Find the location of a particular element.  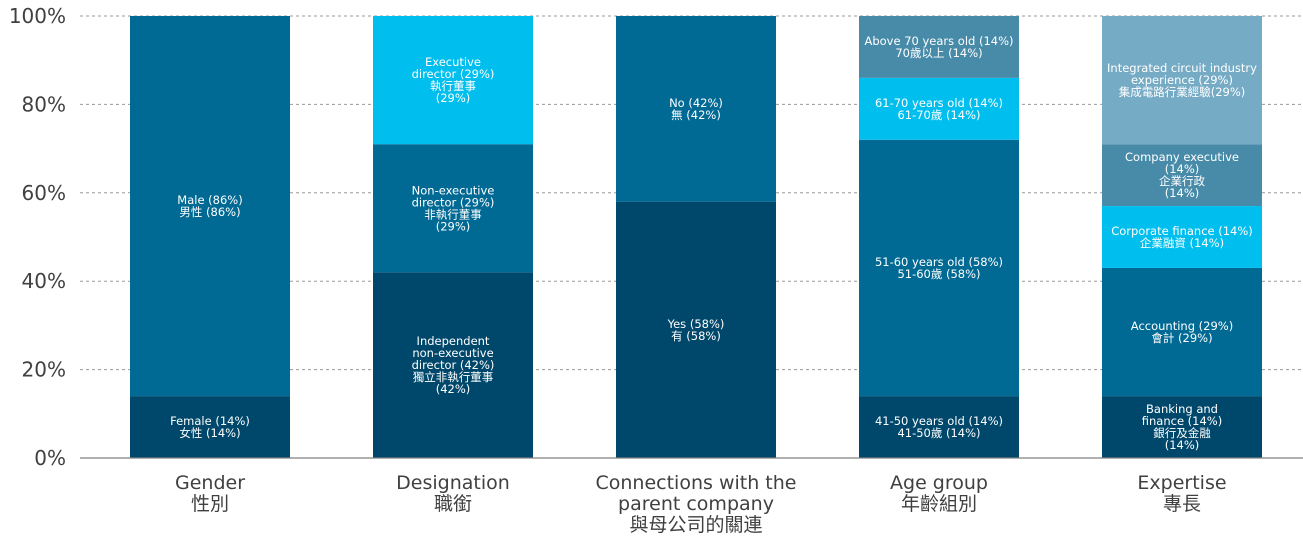

category-label: Gender 性別 is located at coordinates (210, 493).